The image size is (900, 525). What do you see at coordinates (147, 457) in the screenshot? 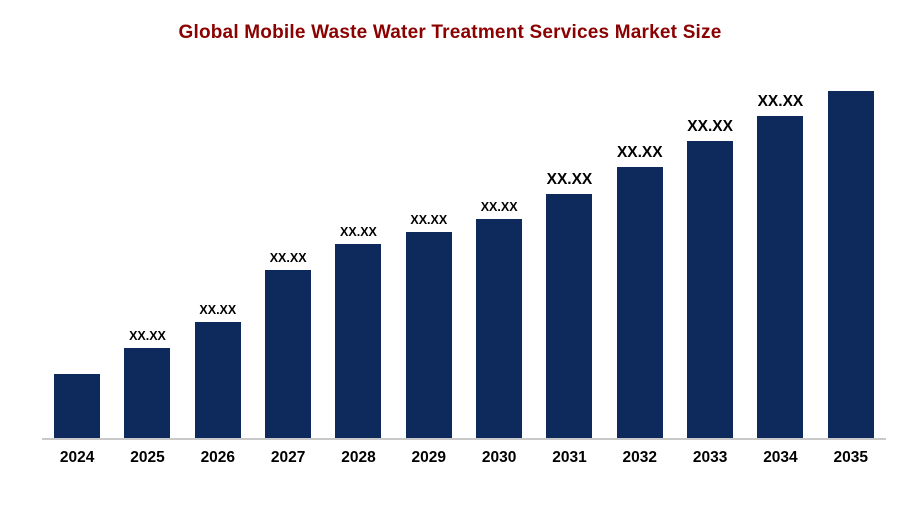
I see `x-axis-label: 2025` at bounding box center [147, 457].